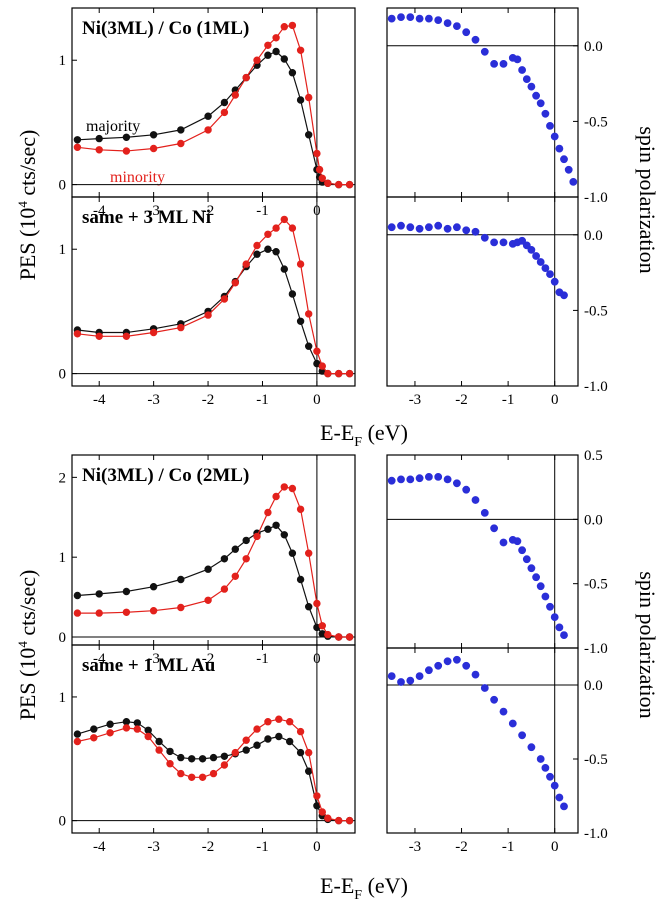  What do you see at coordinates (149, 665) in the screenshot?
I see `panel-title: same + 1 ML Au` at bounding box center [149, 665].